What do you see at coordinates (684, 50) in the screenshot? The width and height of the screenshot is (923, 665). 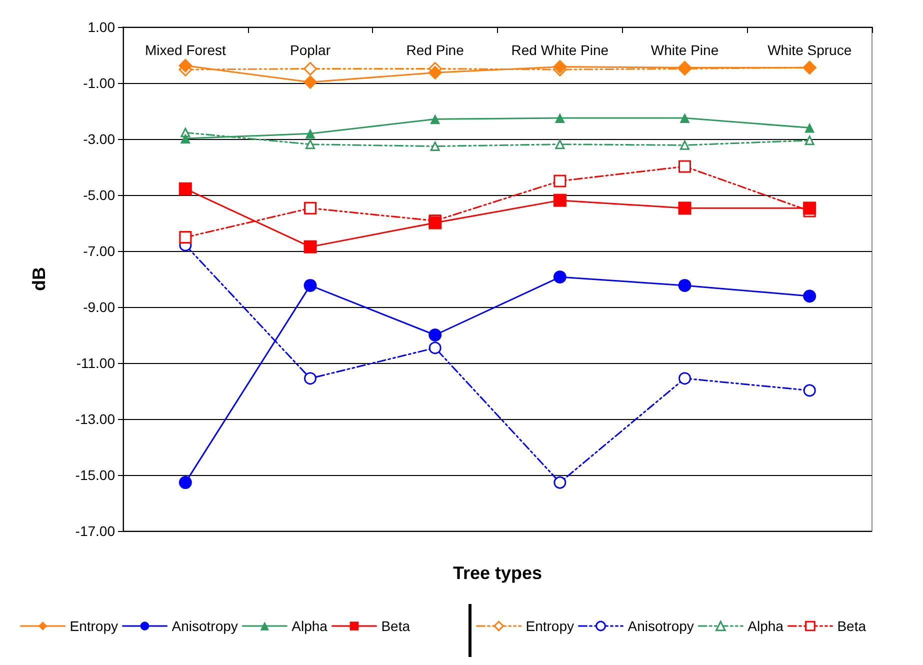 I see `x-tick-label: White Pine` at bounding box center [684, 50].